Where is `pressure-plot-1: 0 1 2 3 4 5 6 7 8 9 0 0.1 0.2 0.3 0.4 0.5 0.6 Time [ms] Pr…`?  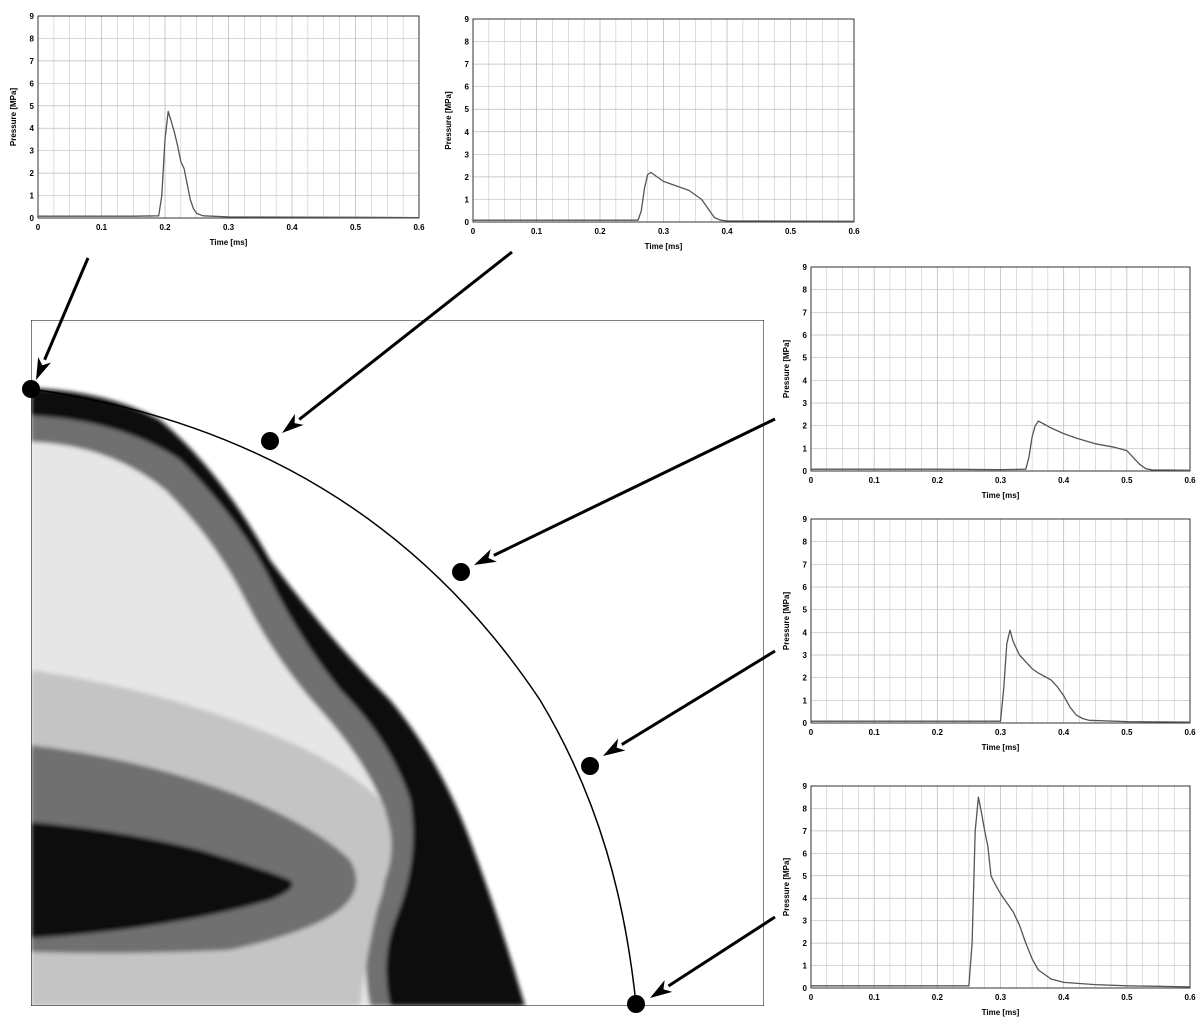
pressure-plot-1: 0 1 2 3 4 5 6 7 8 9 0 0.1 0.2 0.3 0.4 0.5 0.6 Time [ms] Pr… is located at coordinates (217, 129).